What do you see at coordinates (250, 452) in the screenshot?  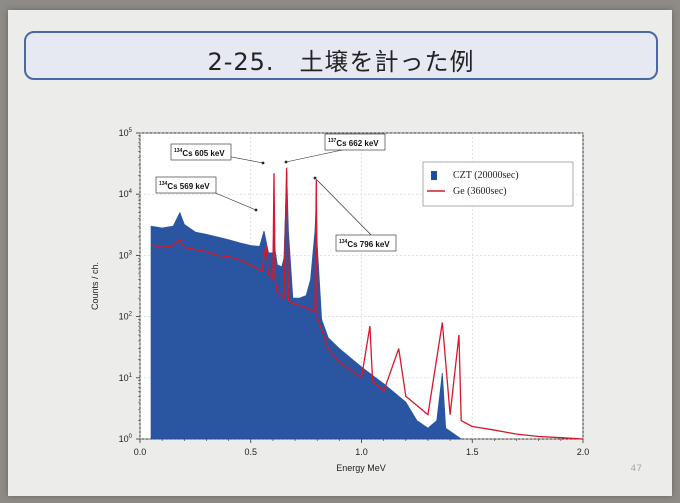 I see `x-tick-label: 0.5` at bounding box center [250, 452].